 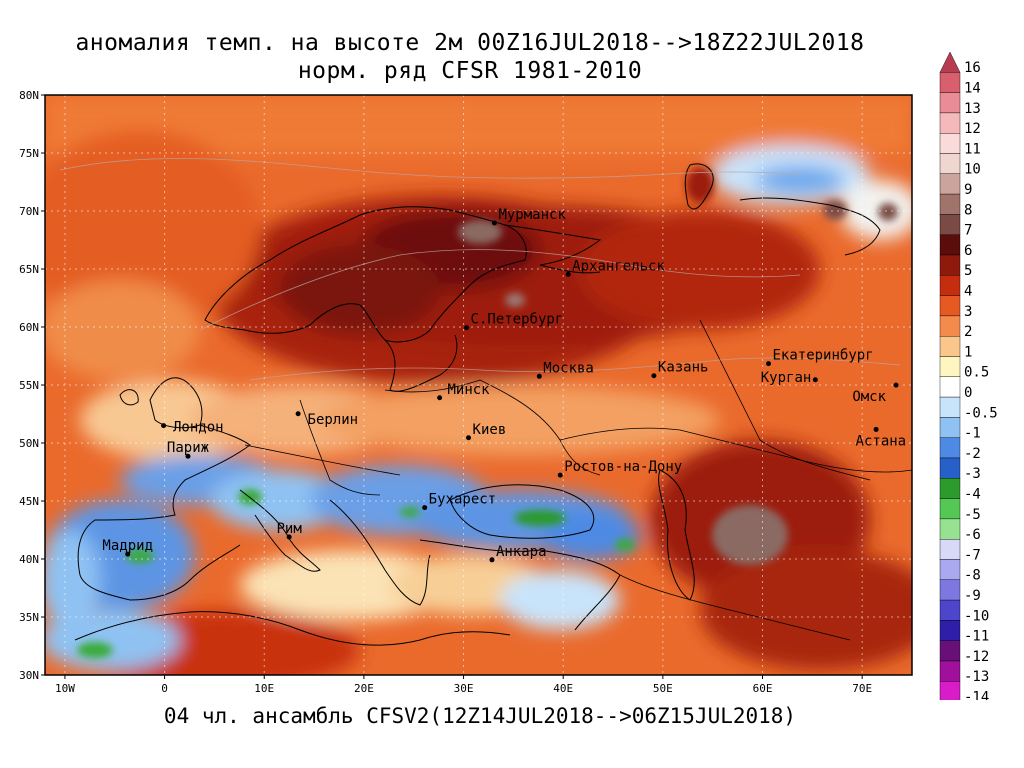 What do you see at coordinates (532, 215) in the screenshot?
I see `city-label: Мурманск` at bounding box center [532, 215].